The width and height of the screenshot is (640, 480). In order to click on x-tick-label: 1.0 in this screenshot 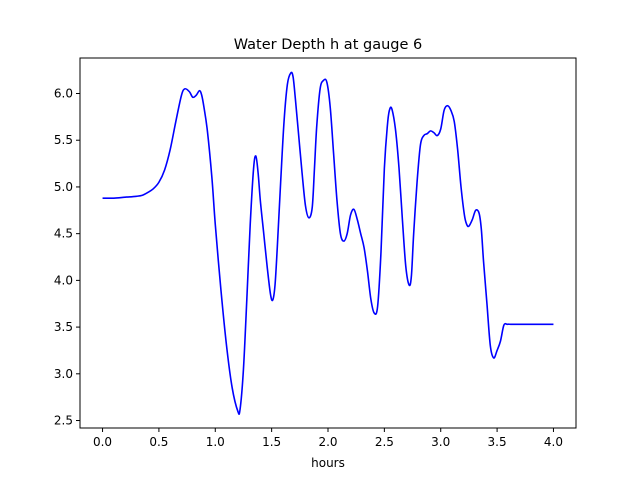, I will do `click(215, 442)`.